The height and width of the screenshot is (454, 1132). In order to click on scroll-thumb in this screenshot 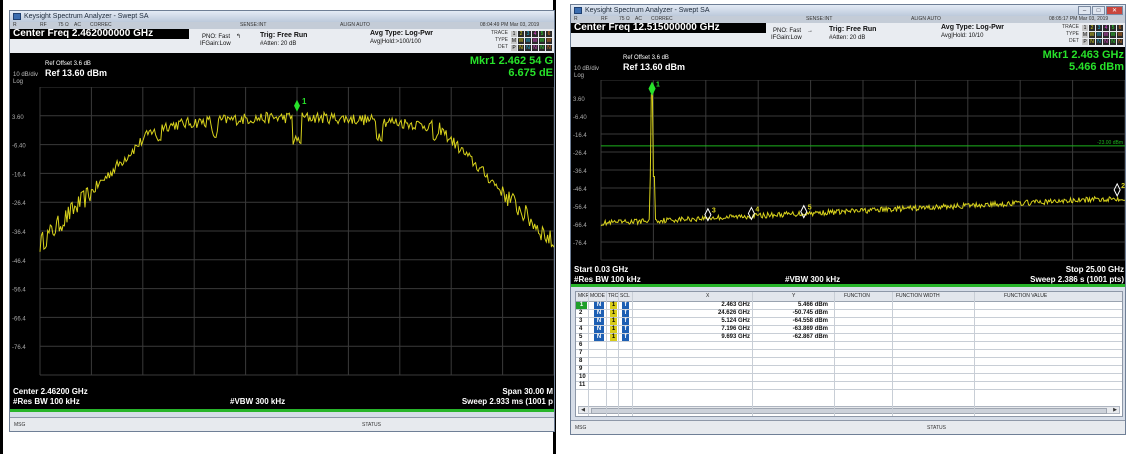, I will do `click(849, 411)`.